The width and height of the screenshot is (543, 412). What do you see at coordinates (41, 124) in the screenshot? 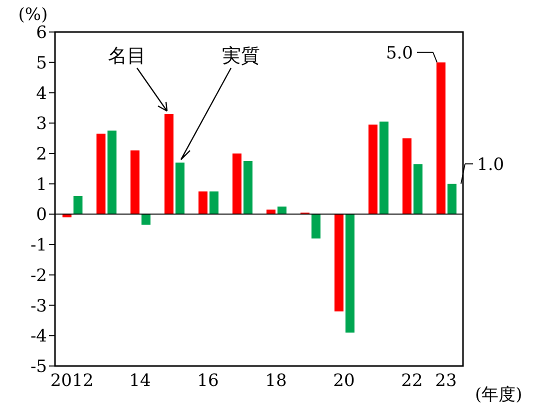
I see `y-tick-label: 3` at bounding box center [41, 124].